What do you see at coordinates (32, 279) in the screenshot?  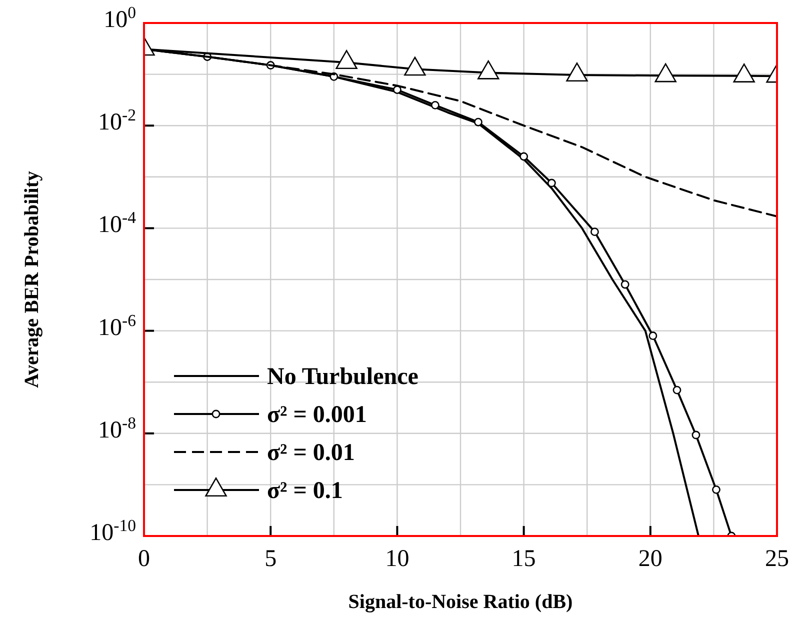 I see `y-axis-title: Average BER Probability` at bounding box center [32, 279].